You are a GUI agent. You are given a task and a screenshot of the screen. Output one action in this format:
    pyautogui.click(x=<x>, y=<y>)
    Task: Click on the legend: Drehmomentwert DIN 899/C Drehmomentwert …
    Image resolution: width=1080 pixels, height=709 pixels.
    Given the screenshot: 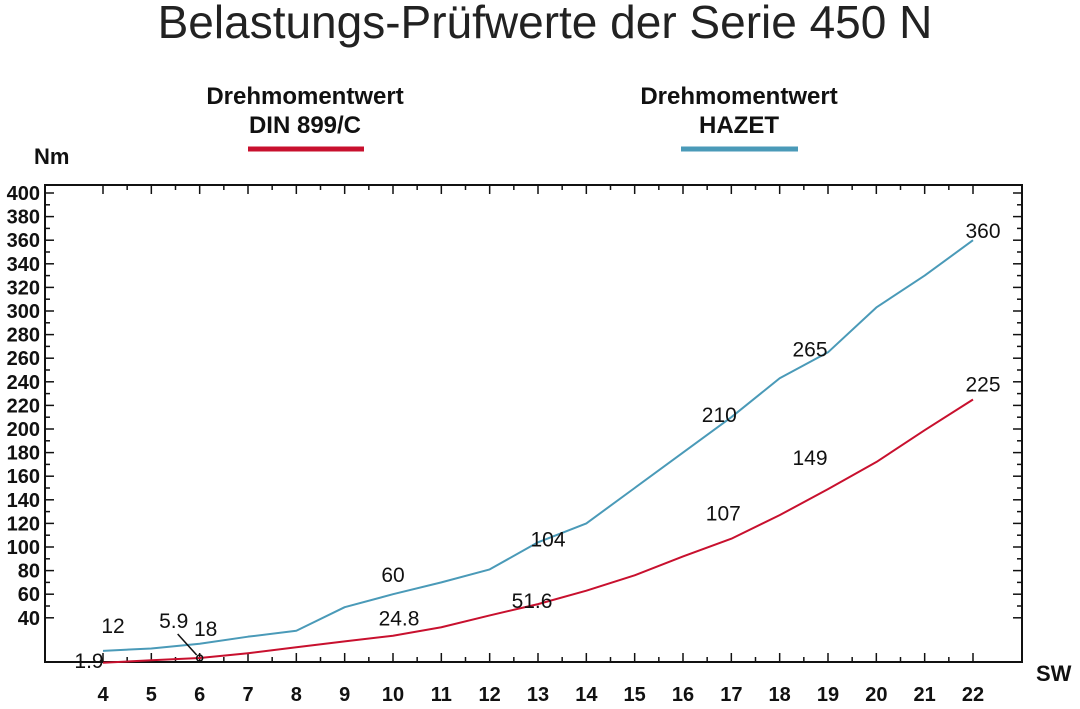 What is the action you would take?
    pyautogui.click(x=522, y=117)
    